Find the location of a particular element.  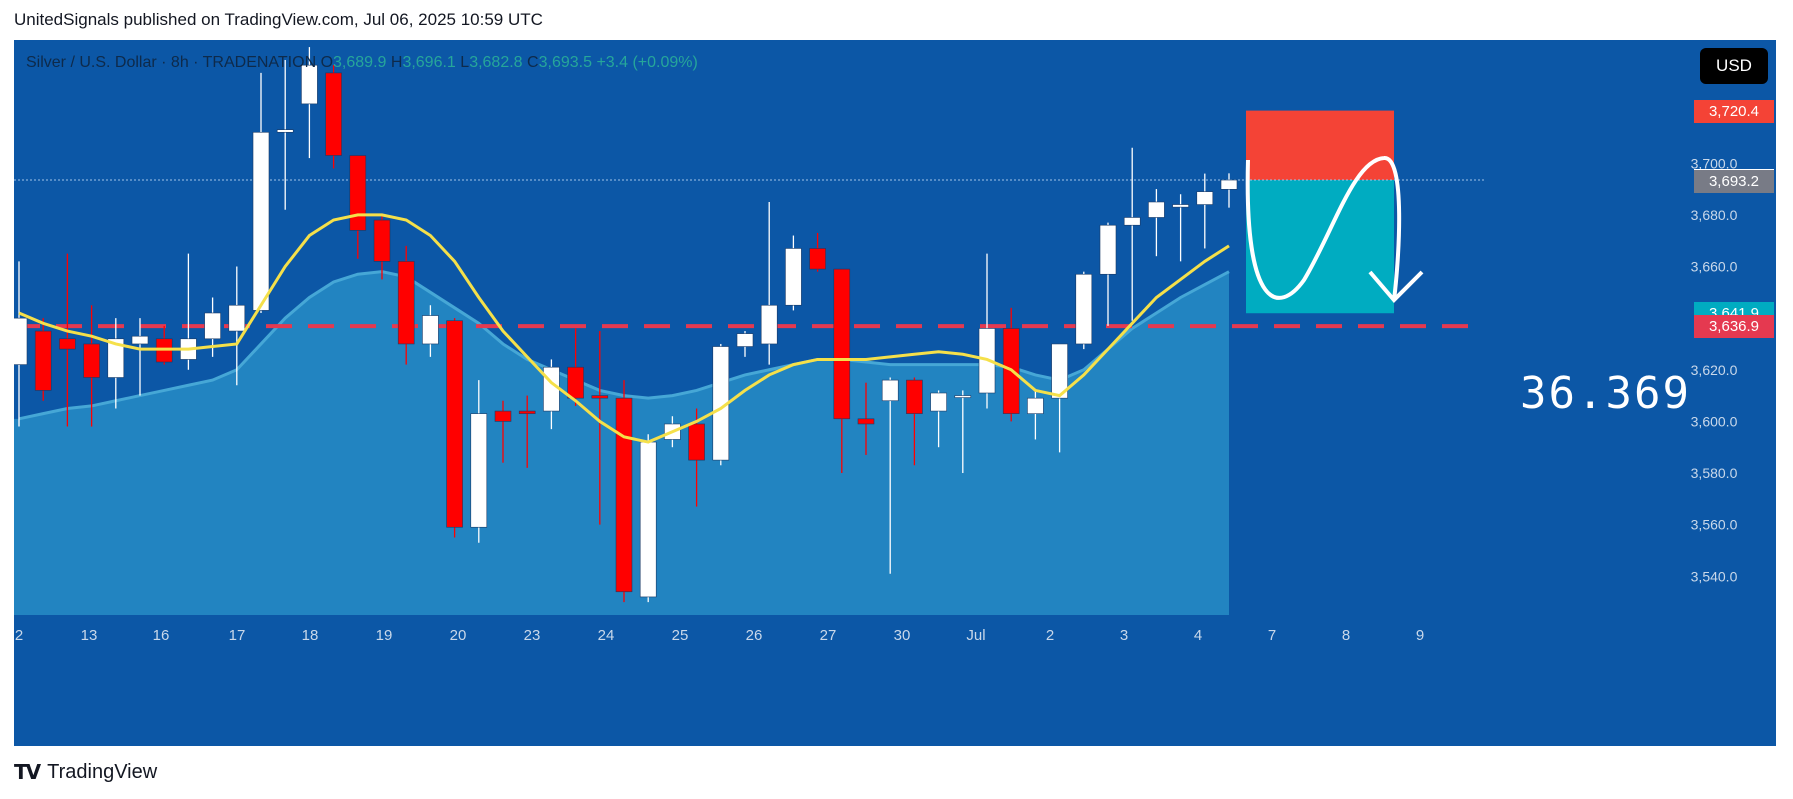

x-tick-label: 3 is located at coordinates (1124, 635).